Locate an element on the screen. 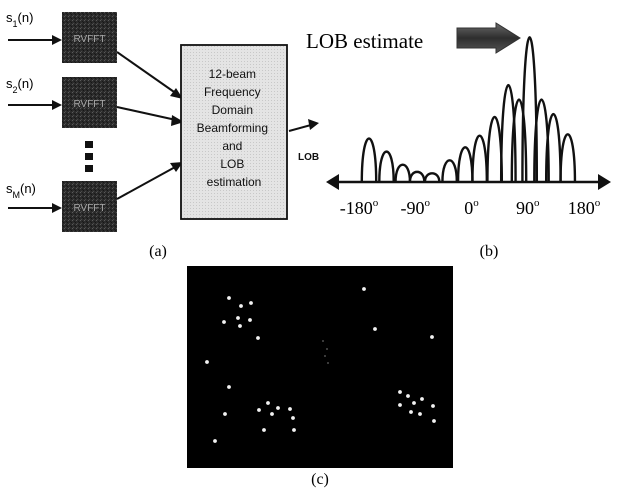 Image resolution: width=637 pixels, height=490 pixels. input-label-m: sM(n) is located at coordinates (21, 190).